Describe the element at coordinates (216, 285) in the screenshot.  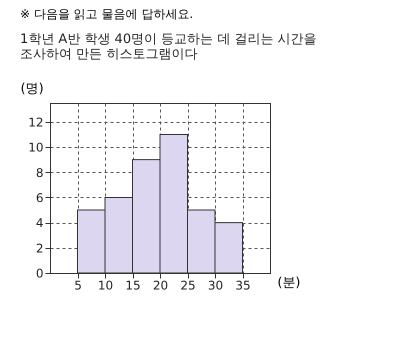
I see `x-tick-label: 30` at that location.